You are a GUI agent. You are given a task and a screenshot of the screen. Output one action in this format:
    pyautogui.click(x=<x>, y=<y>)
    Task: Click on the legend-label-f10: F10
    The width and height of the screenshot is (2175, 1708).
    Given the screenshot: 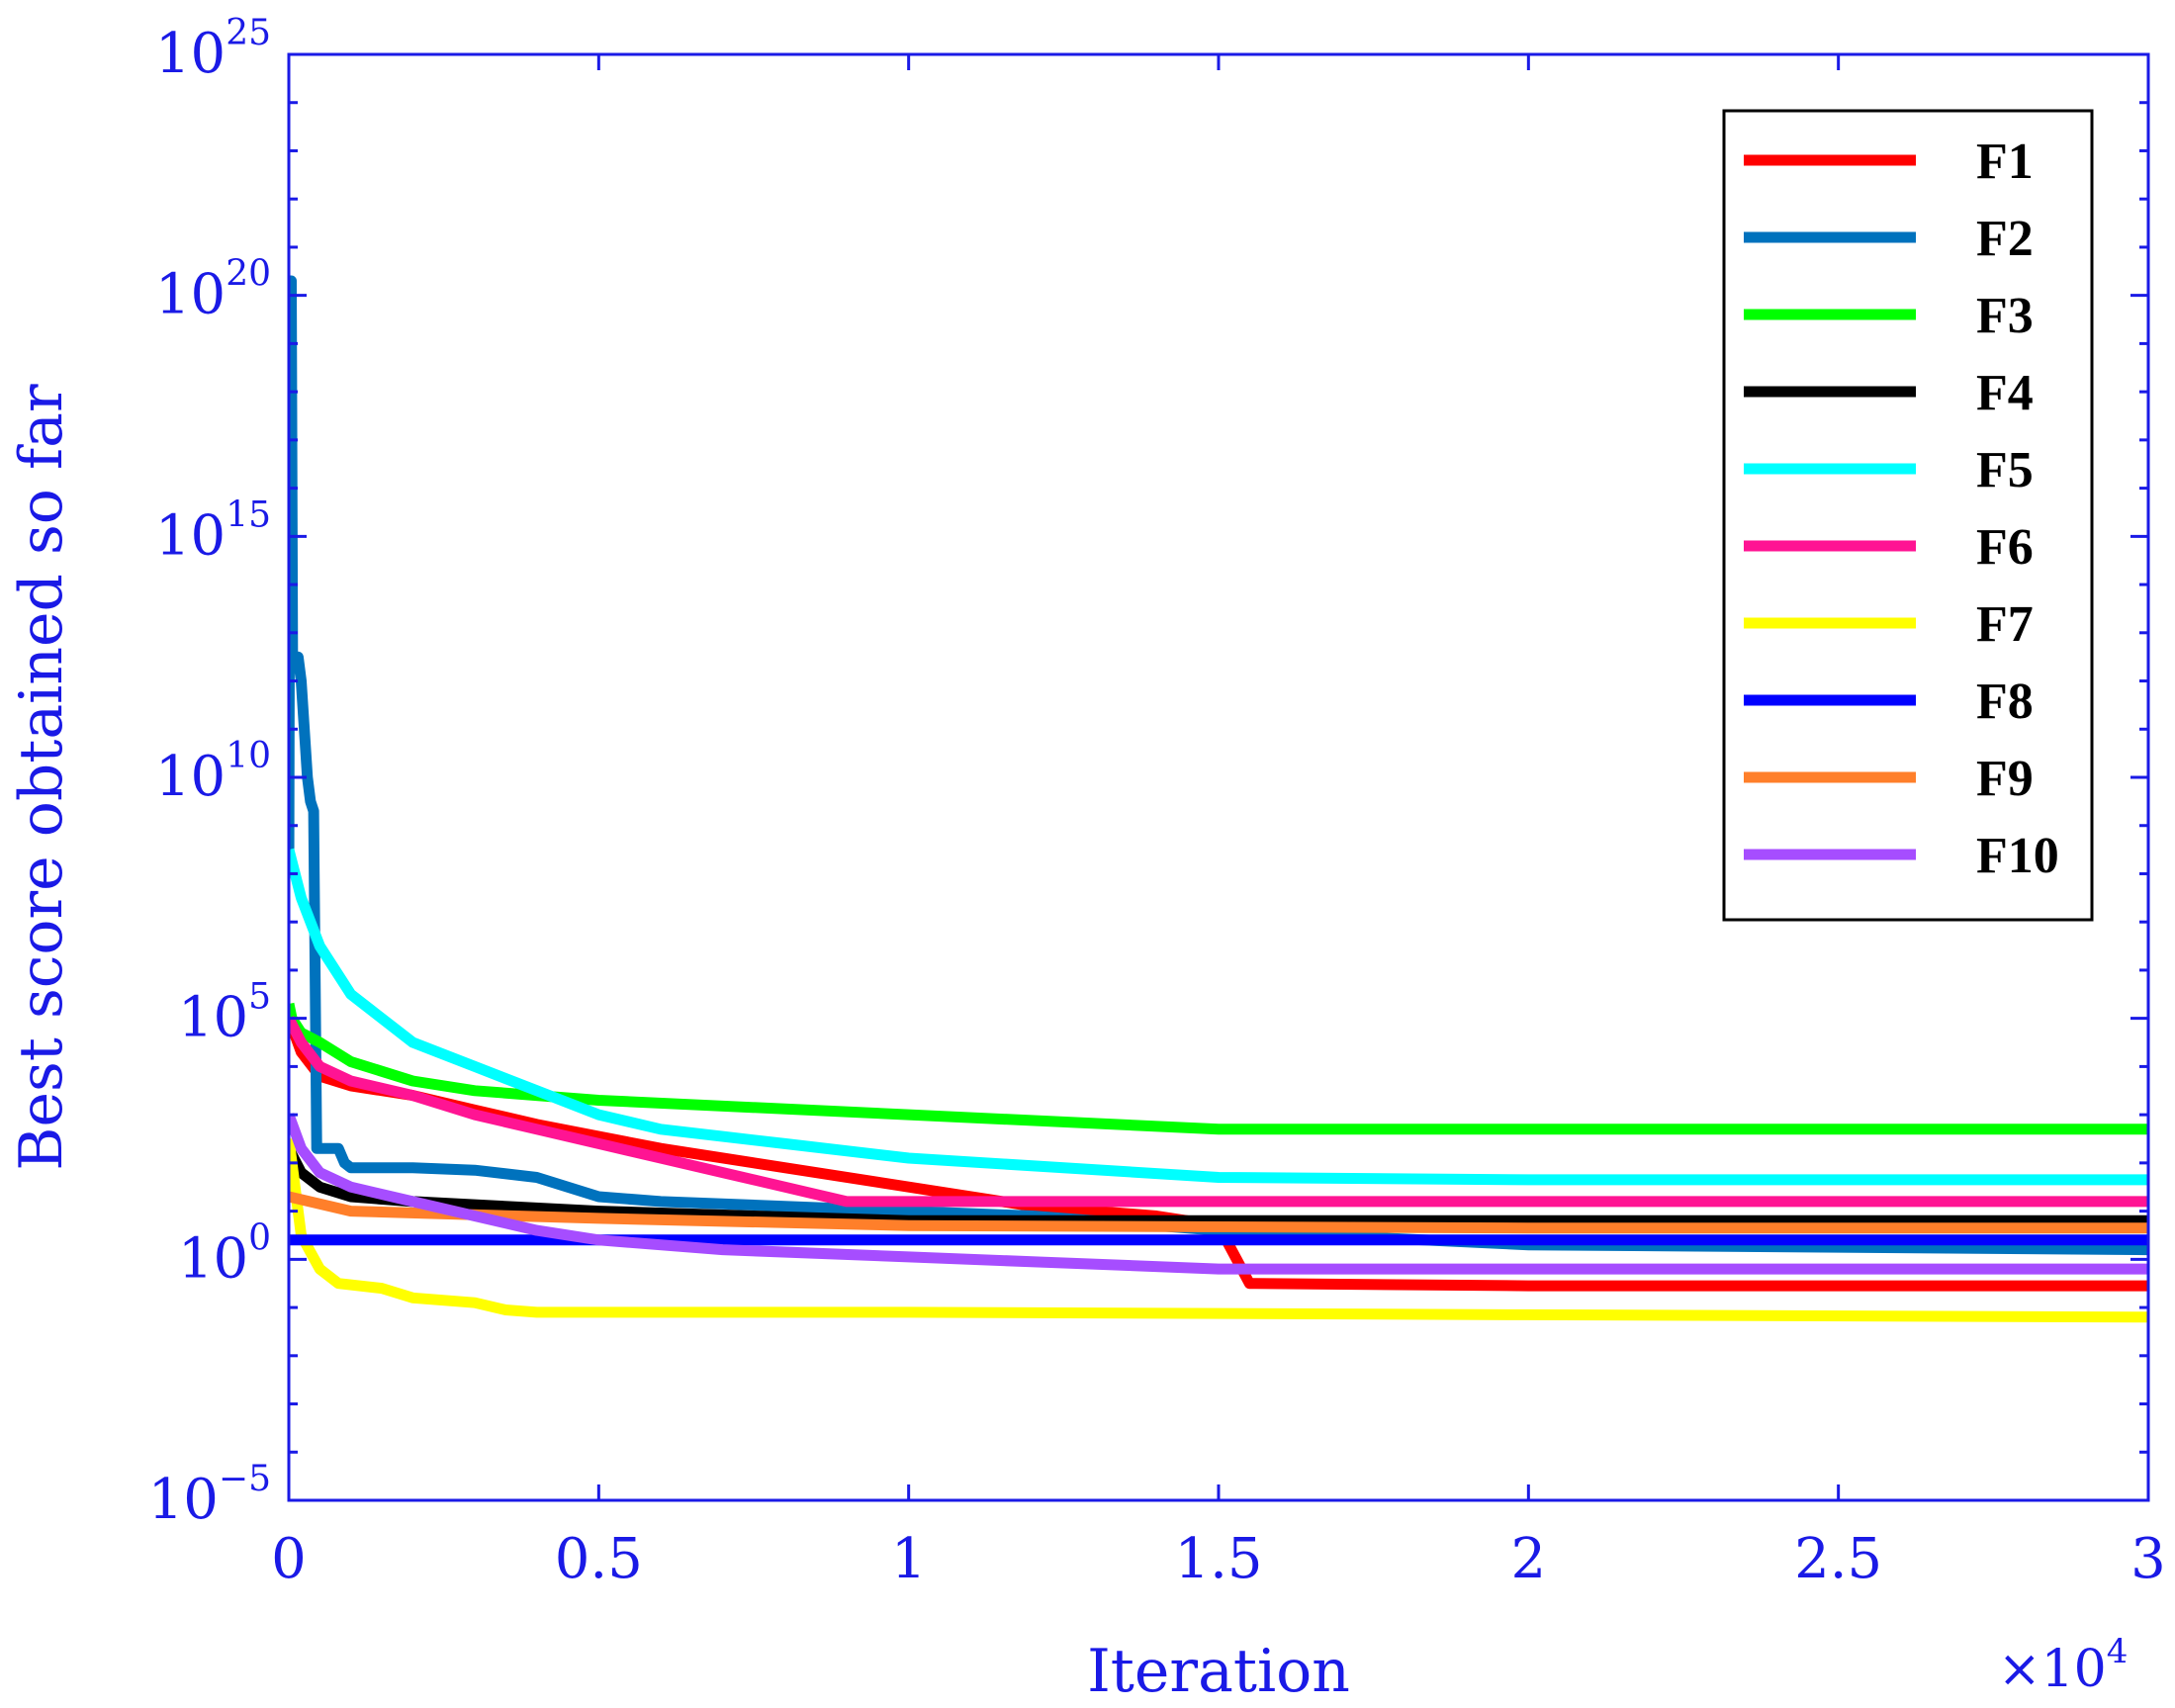 What is the action you would take?
    pyautogui.click(x=2017, y=856)
    